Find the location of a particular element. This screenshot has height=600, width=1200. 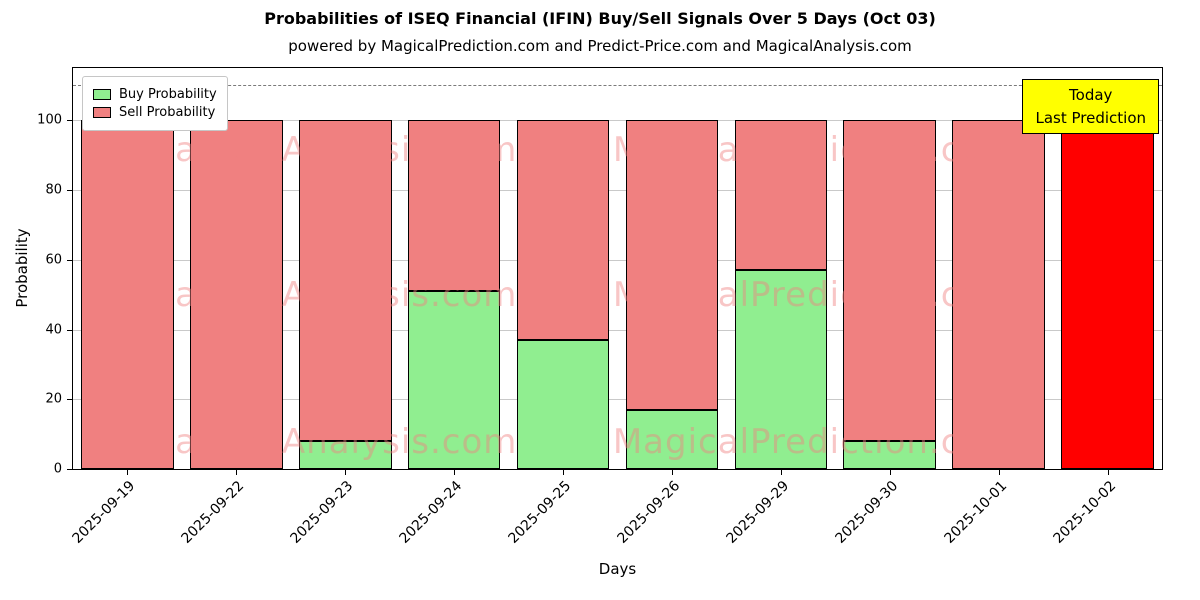

annotation-line2: Last Prediction is located at coordinates (1090, 117).